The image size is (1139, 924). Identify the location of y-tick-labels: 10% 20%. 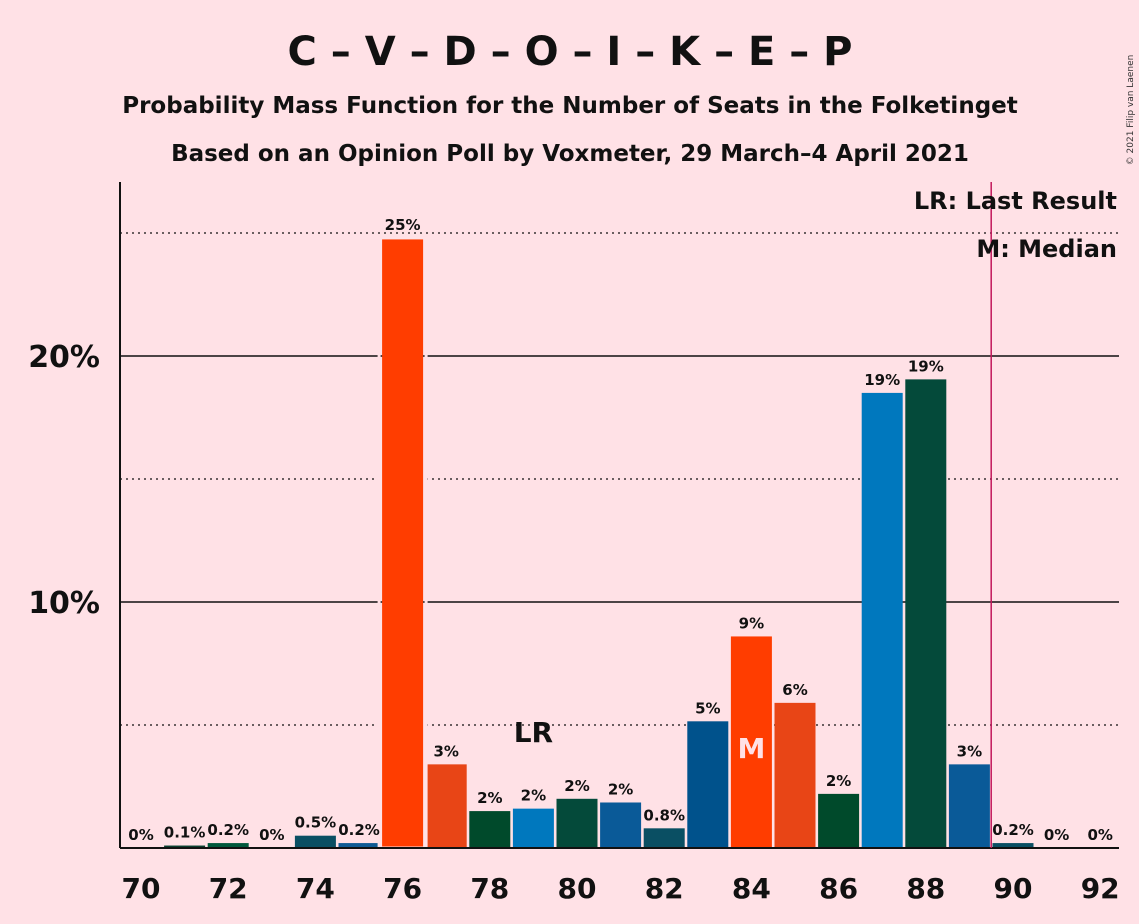
(64, 480).